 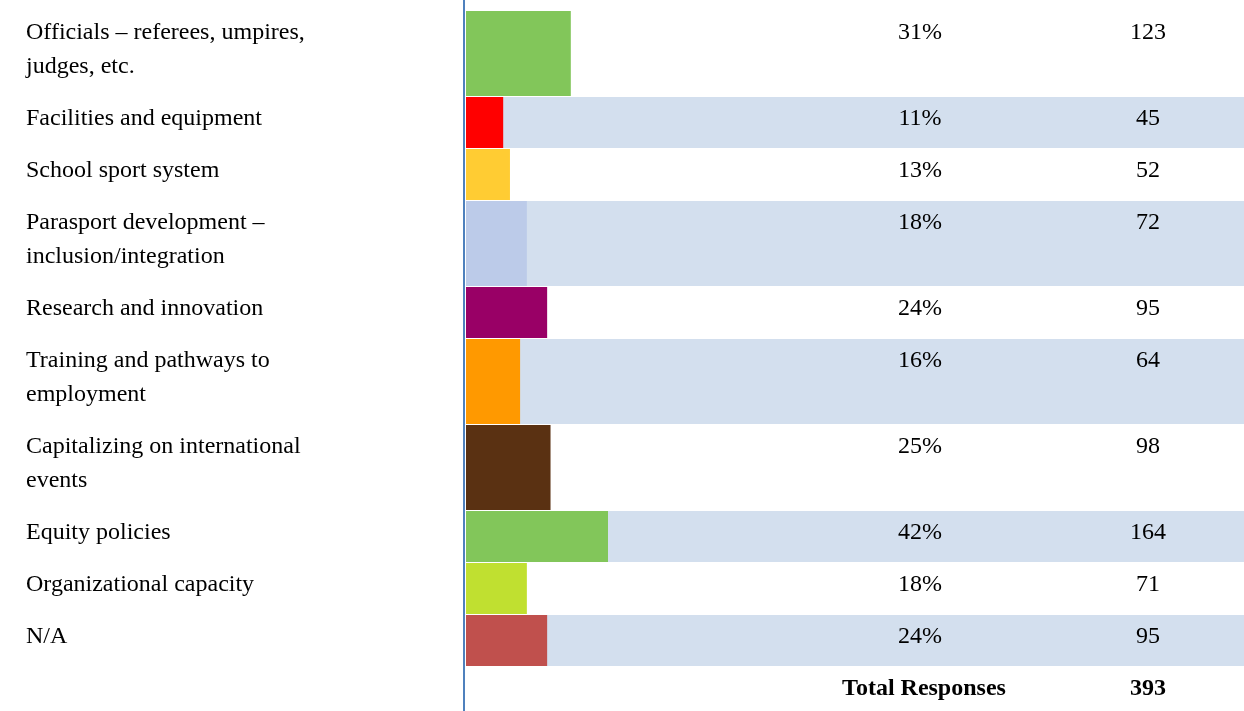 What do you see at coordinates (920, 31) in the screenshot?
I see `data-label: 31%` at bounding box center [920, 31].